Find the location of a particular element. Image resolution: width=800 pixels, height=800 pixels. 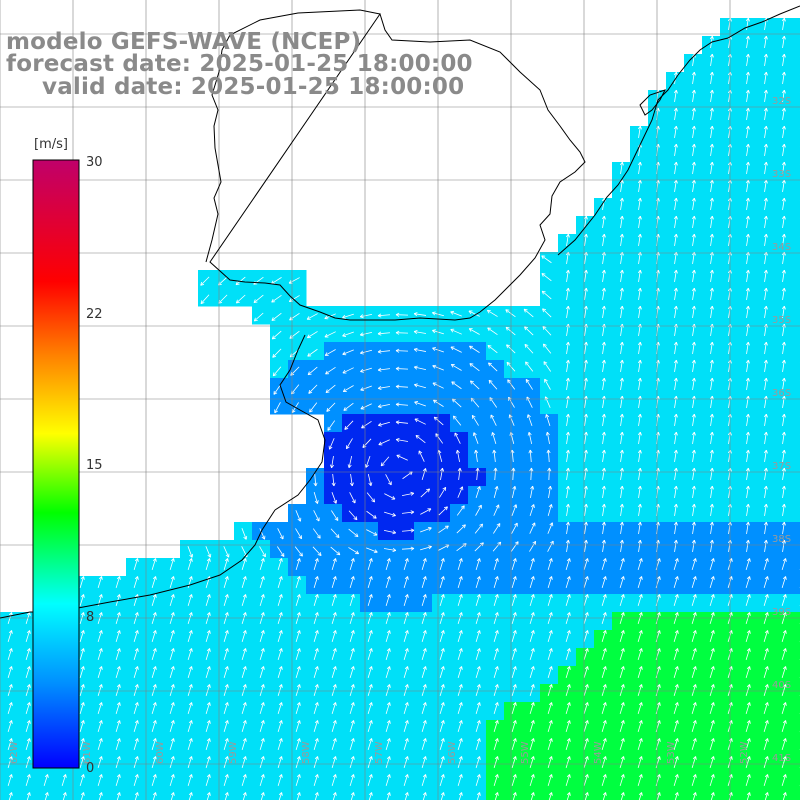

longitude-label: 61W is located at coordinates (87, 752).